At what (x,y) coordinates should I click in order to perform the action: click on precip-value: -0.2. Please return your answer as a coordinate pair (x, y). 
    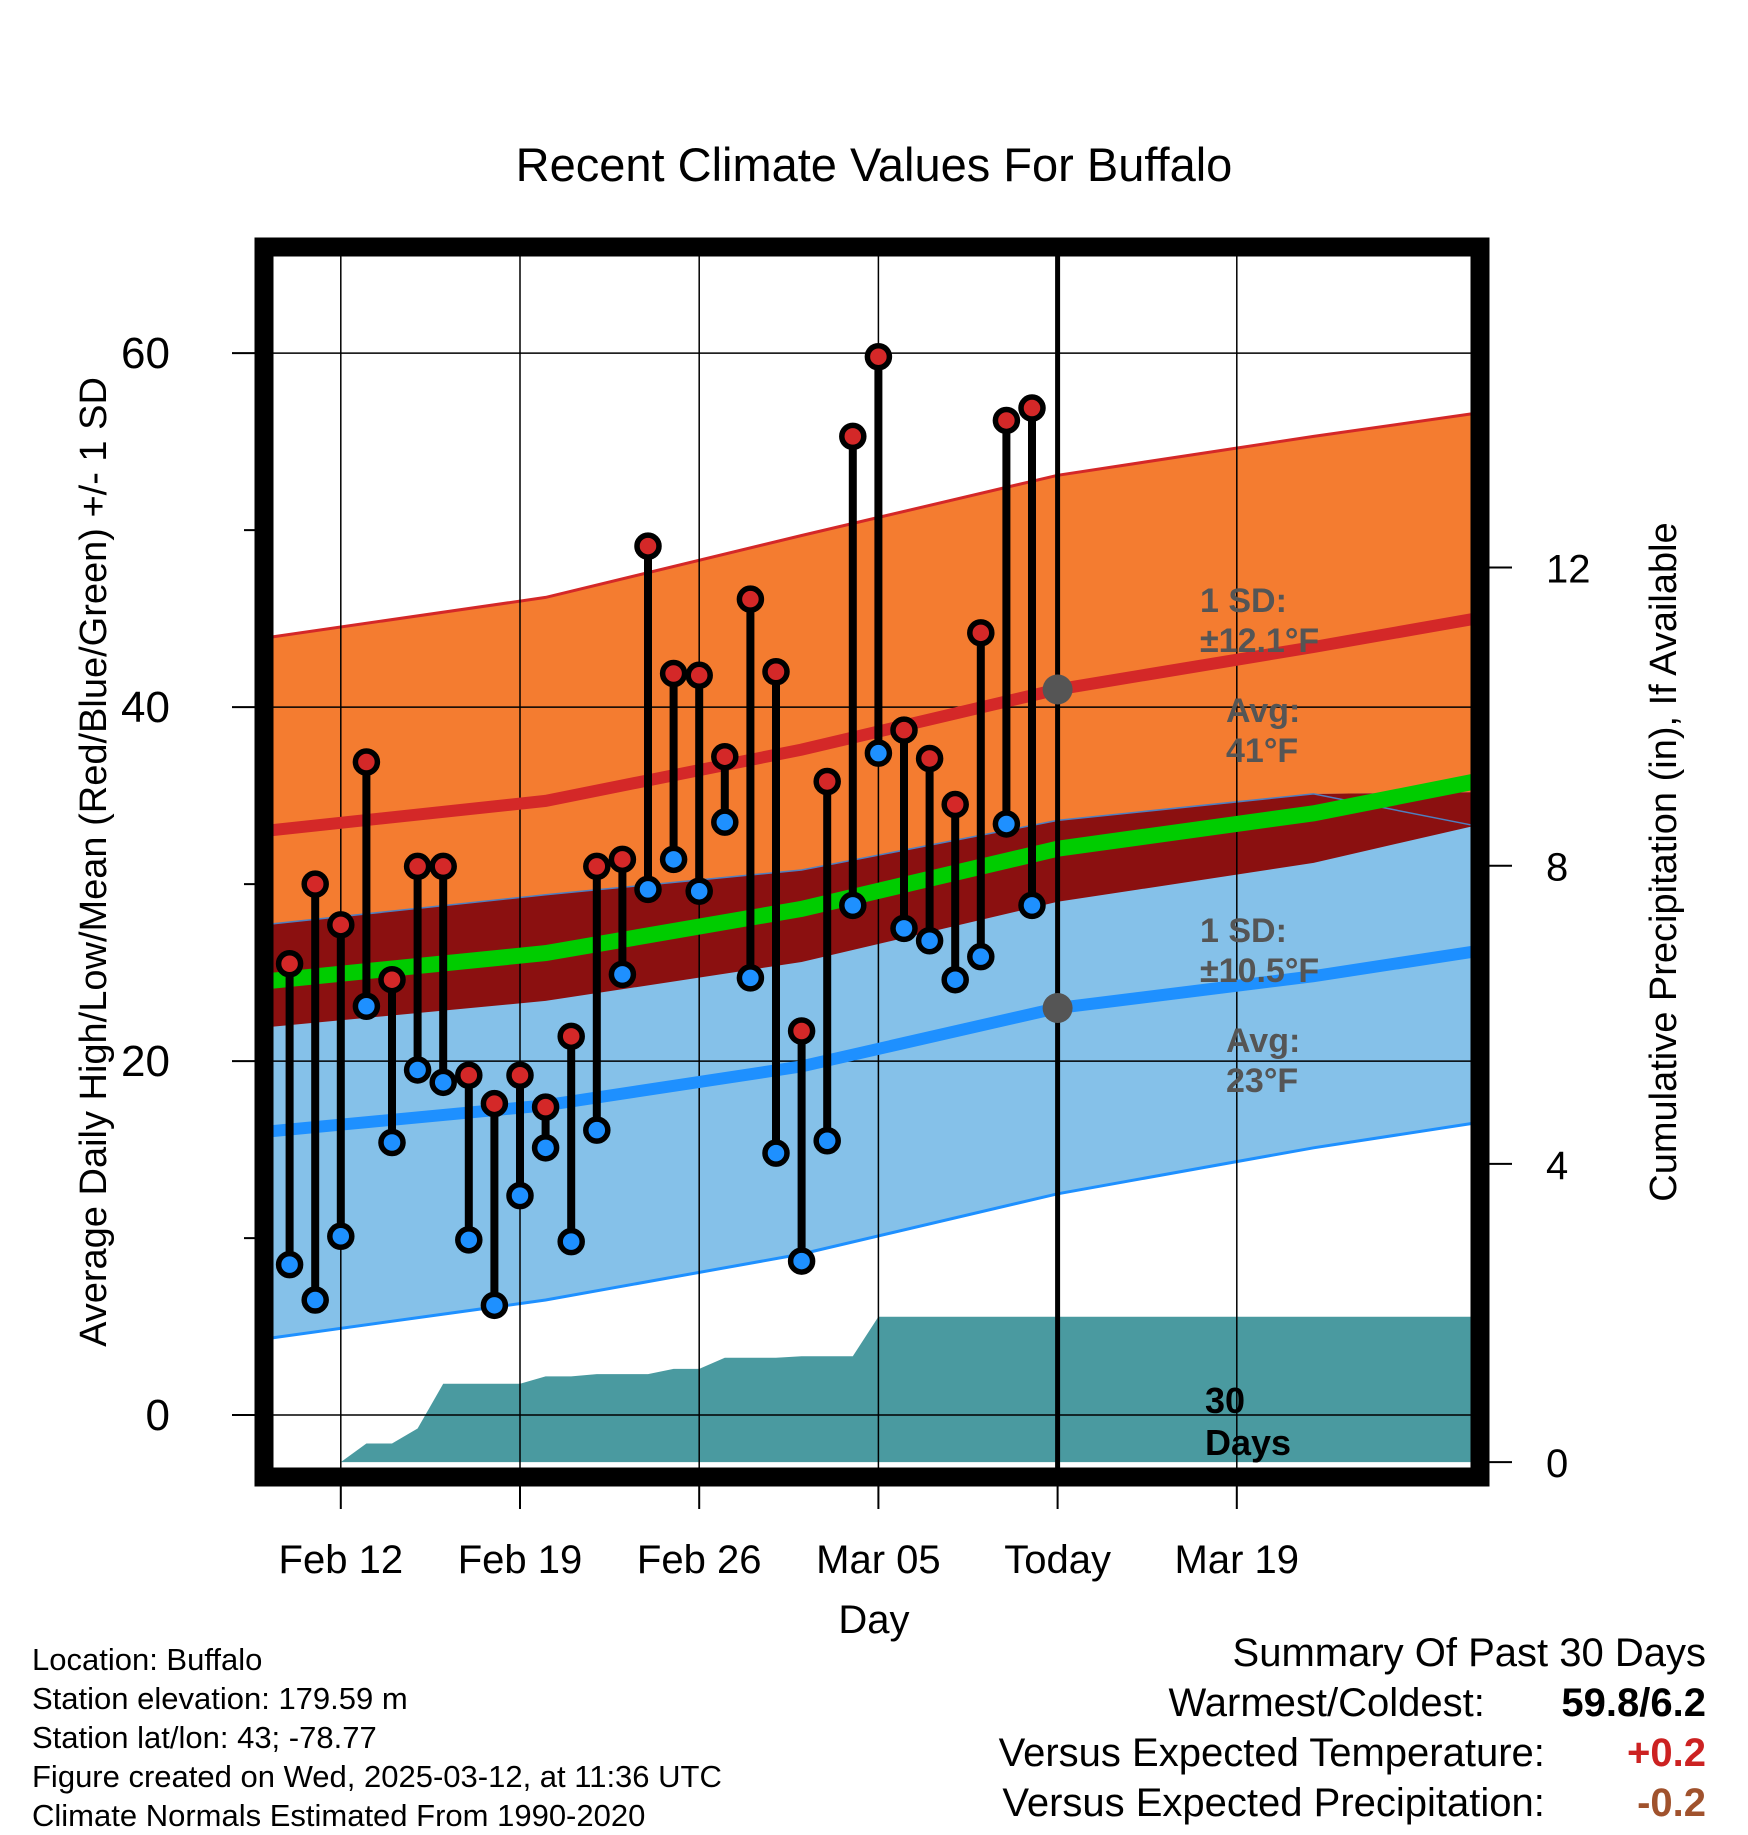
    Looking at the image, I should click on (1671, 1803).